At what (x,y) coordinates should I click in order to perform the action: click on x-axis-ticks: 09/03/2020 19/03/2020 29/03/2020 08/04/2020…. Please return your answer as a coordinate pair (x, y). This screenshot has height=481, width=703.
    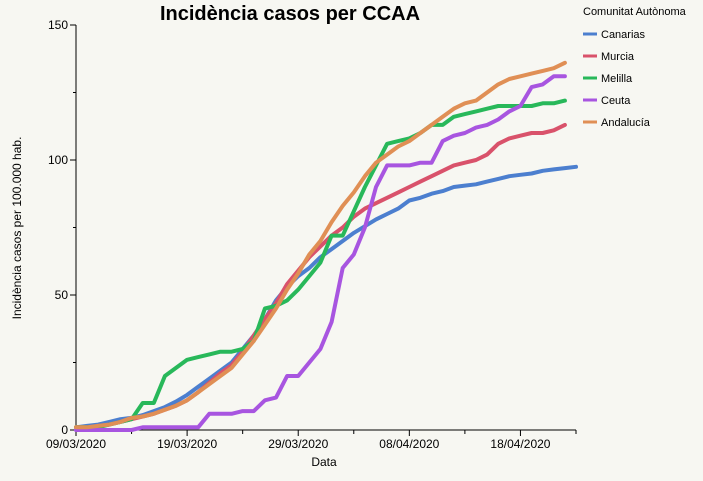
    Looking at the image, I should click on (311, 440).